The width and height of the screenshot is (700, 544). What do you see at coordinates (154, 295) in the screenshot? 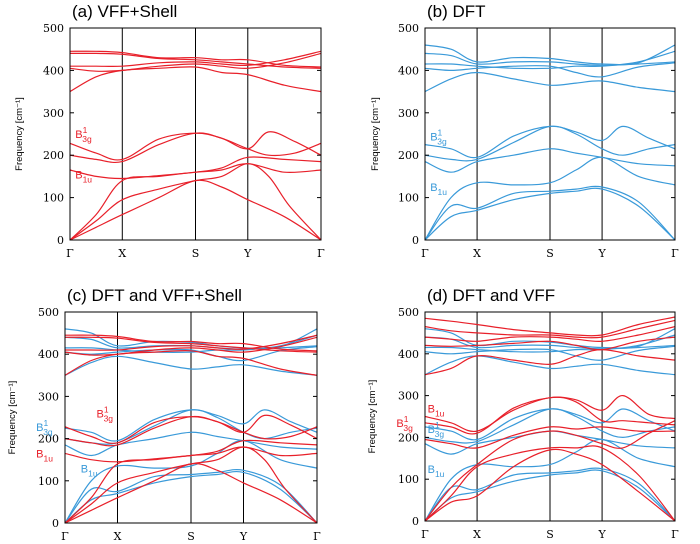
I see `panel-title: (c) DFT and VFF+Shell` at bounding box center [154, 295].